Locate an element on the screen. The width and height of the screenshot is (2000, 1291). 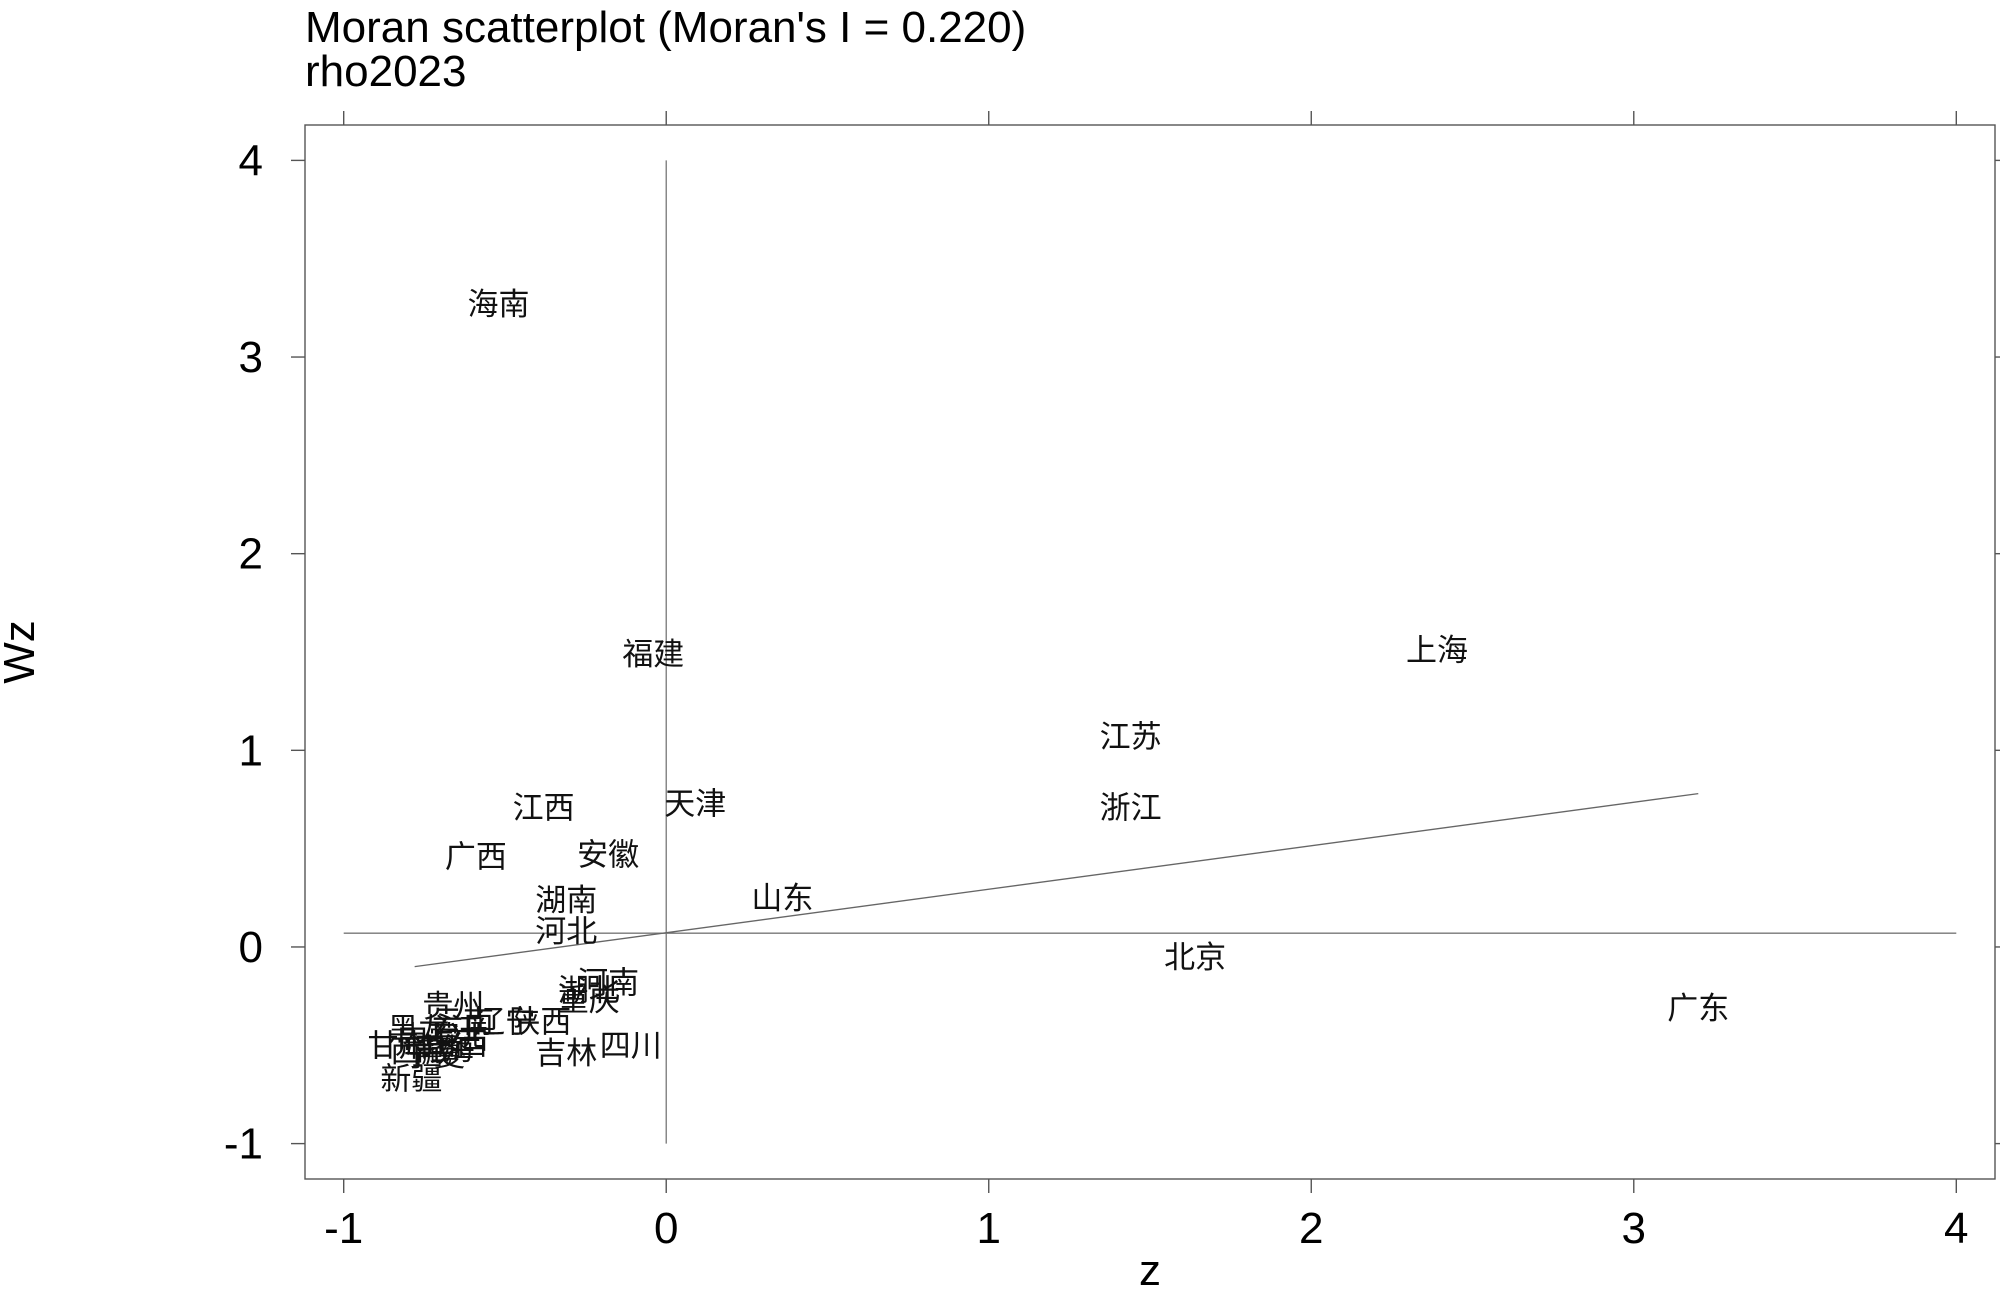
y-tick-label: 3 is located at coordinates (251, 357).